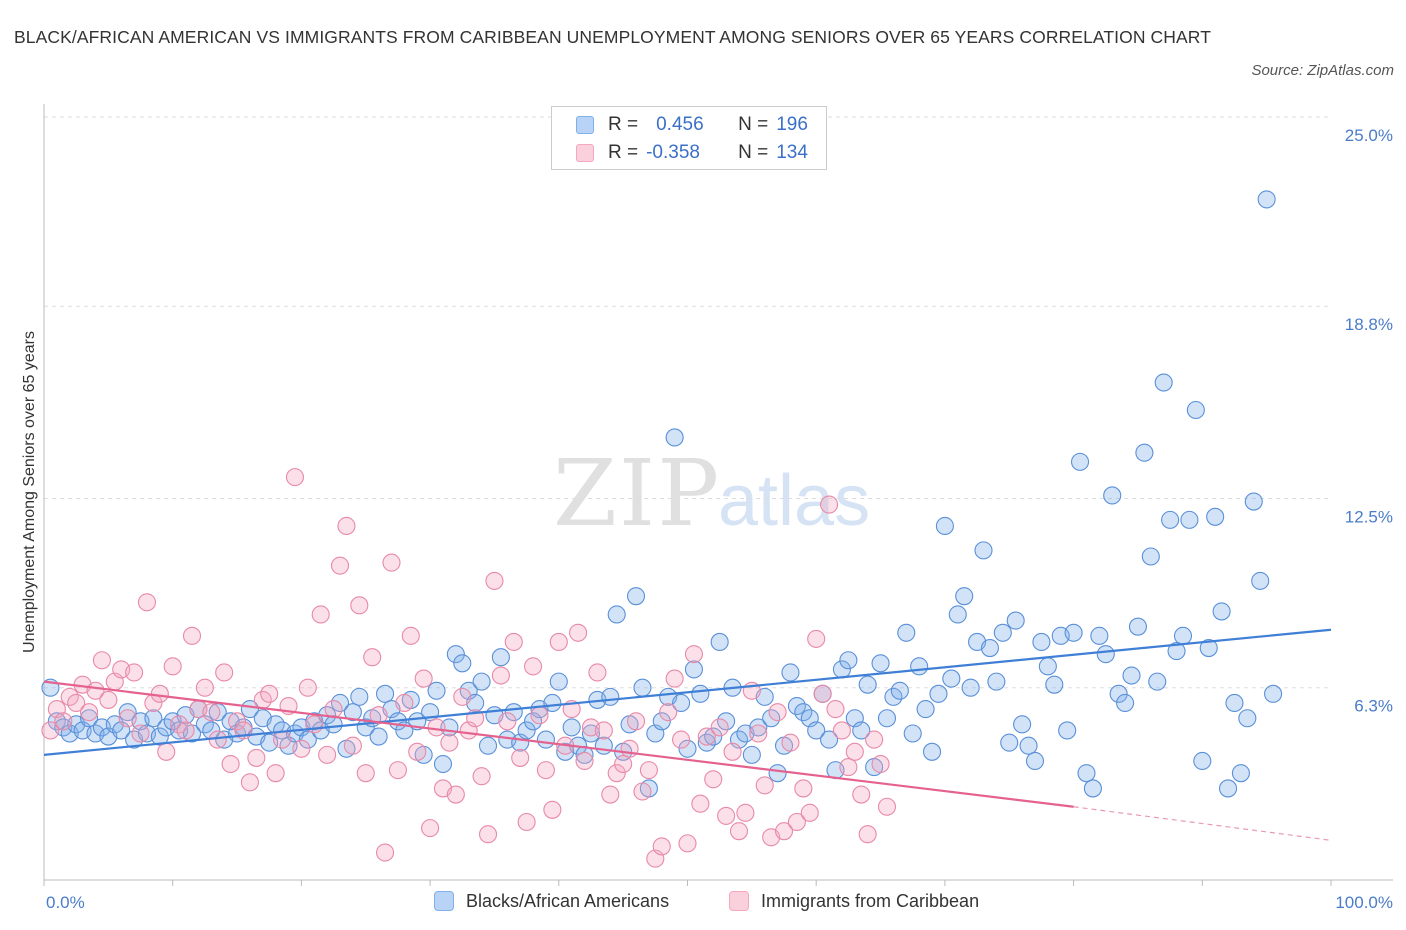  I want to click on legend-n-label: N =, so click(753, 124).